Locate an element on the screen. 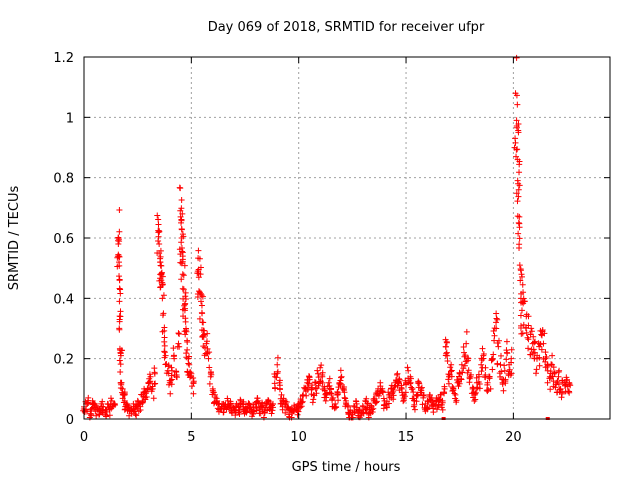 This screenshot has height=480, width=640. y-tick-label: 0.6 is located at coordinates (63, 239).